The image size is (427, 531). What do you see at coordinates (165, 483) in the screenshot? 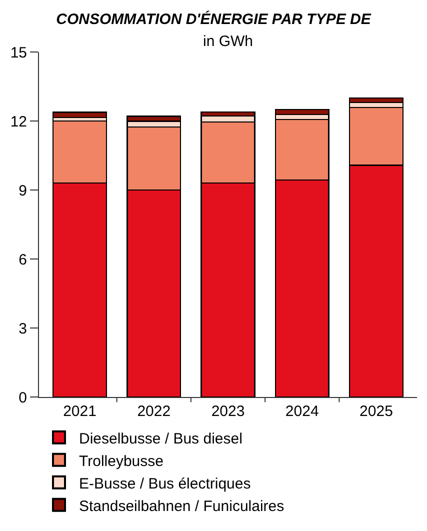
I see `legend-label: E-Busse / Bus électriques` at bounding box center [165, 483].